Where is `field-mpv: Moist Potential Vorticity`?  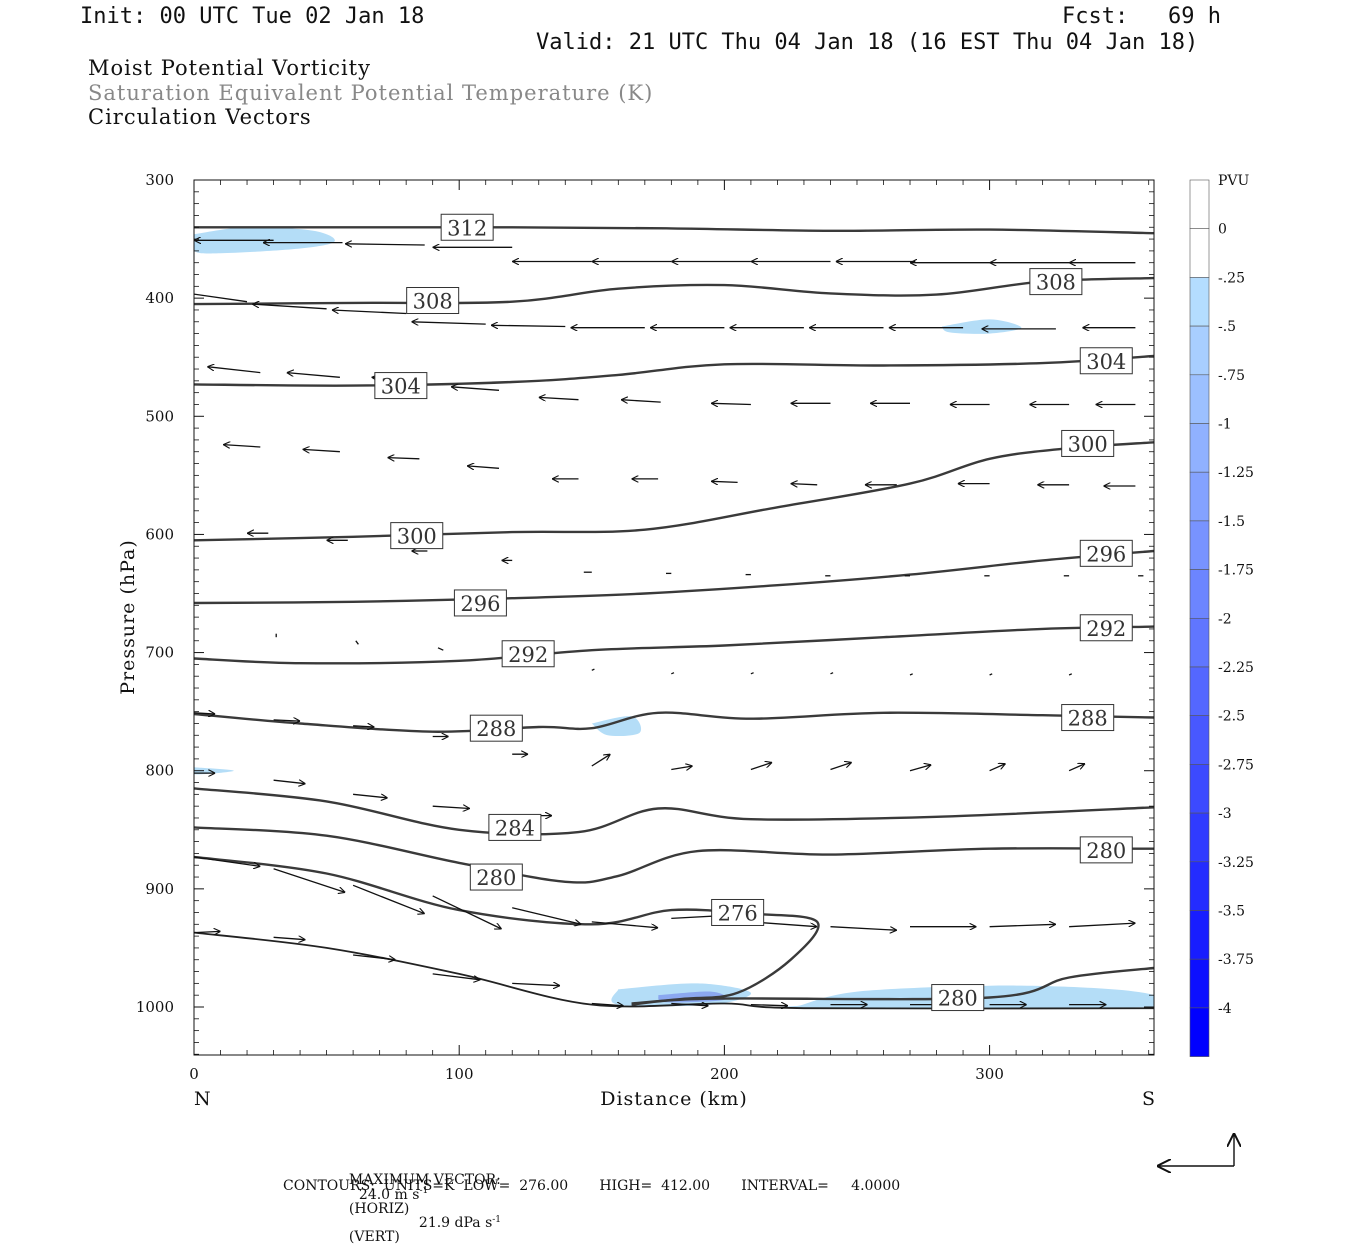 field-mpv: Moist Potential Vorticity is located at coordinates (229, 68).